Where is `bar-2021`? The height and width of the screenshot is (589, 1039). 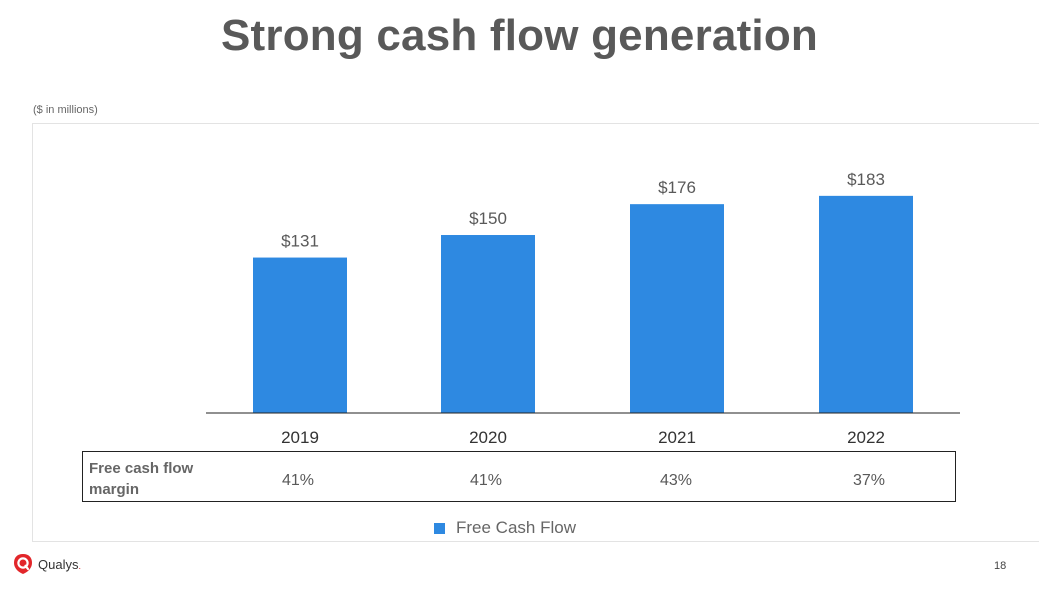
bar-2021 is located at coordinates (677, 308).